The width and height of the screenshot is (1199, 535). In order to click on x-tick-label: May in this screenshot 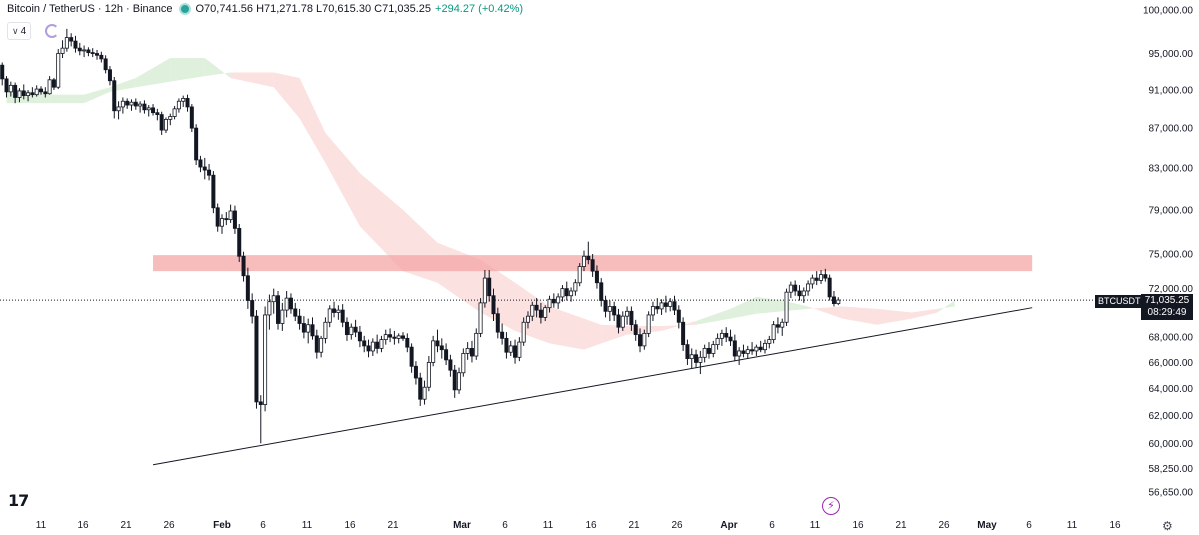, I will do `click(987, 525)`.